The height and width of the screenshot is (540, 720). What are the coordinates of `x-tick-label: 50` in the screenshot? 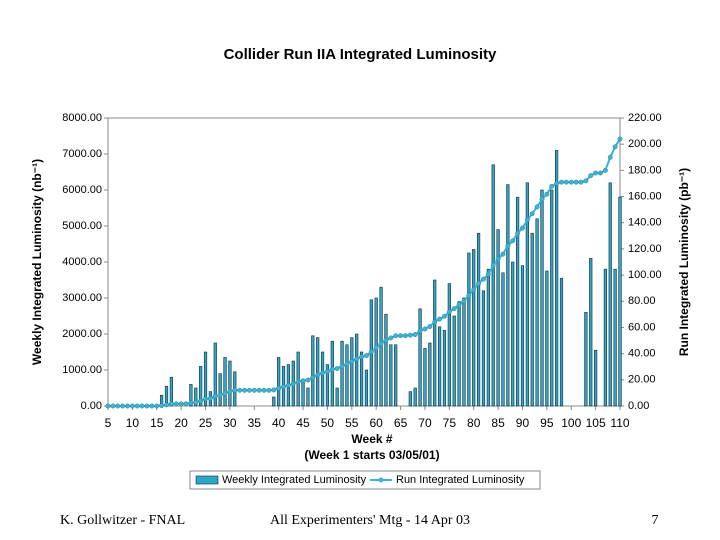 It's located at (328, 423).